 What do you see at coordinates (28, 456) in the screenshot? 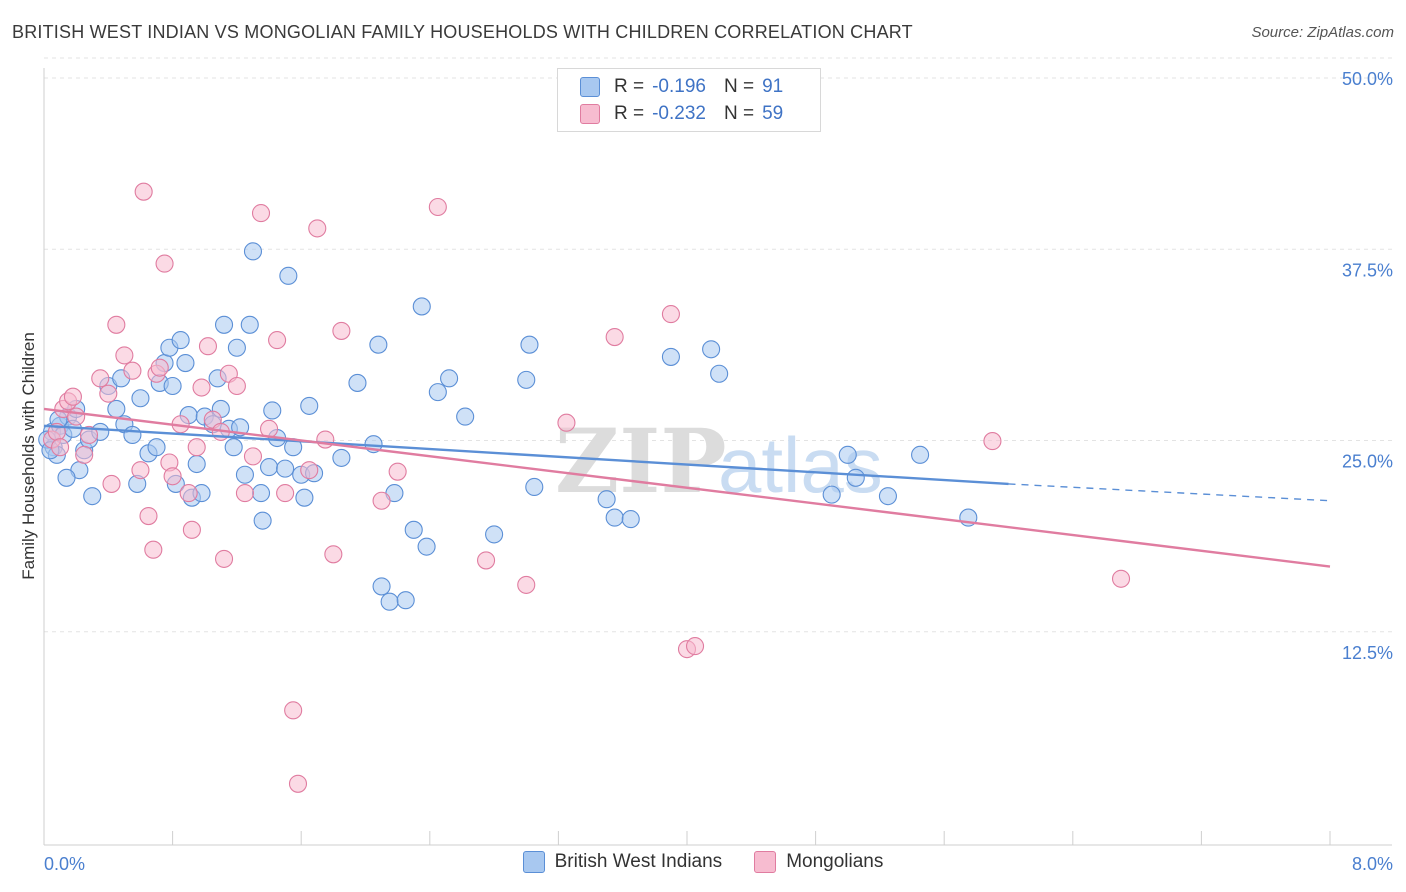
I see `y-axis-label: Family Households with Children` at bounding box center [28, 456].